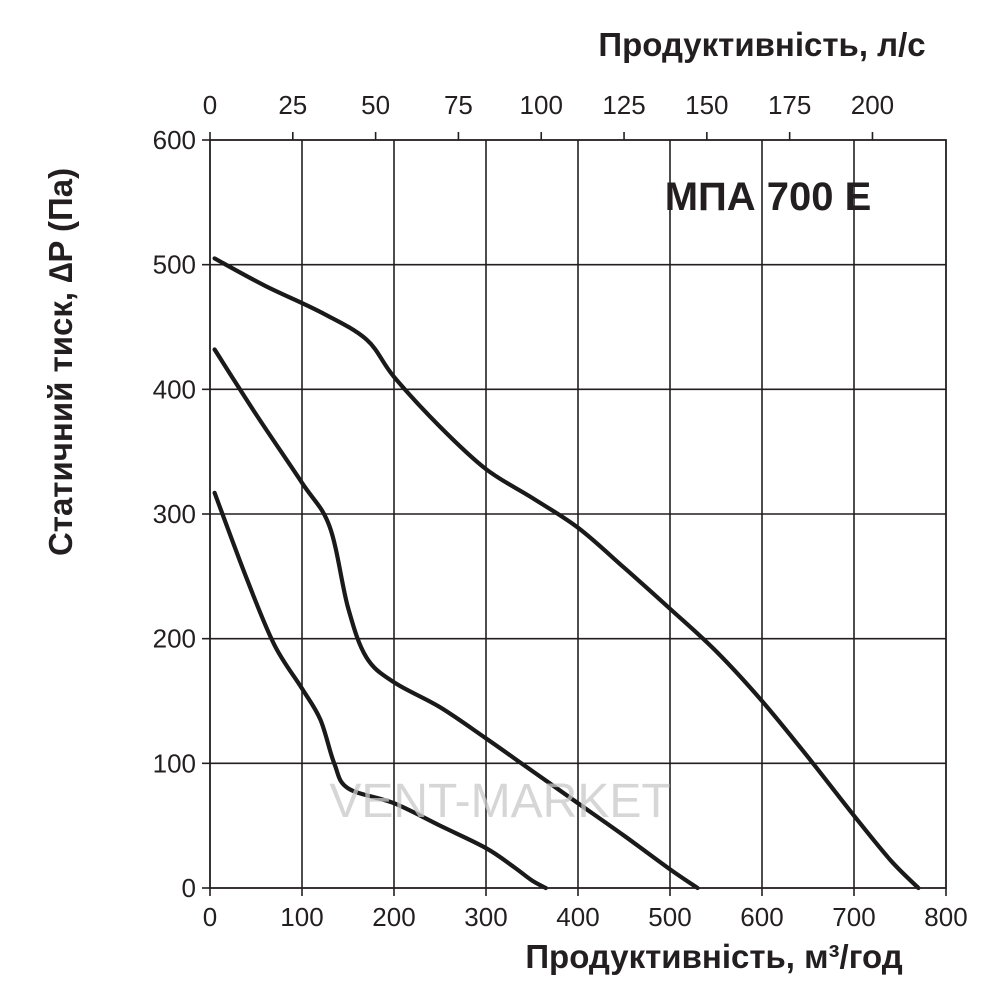  Describe the element at coordinates (60, 362) in the screenshot. I see `y-axis-title: Статичний тиск, ∆P (Па)` at that location.